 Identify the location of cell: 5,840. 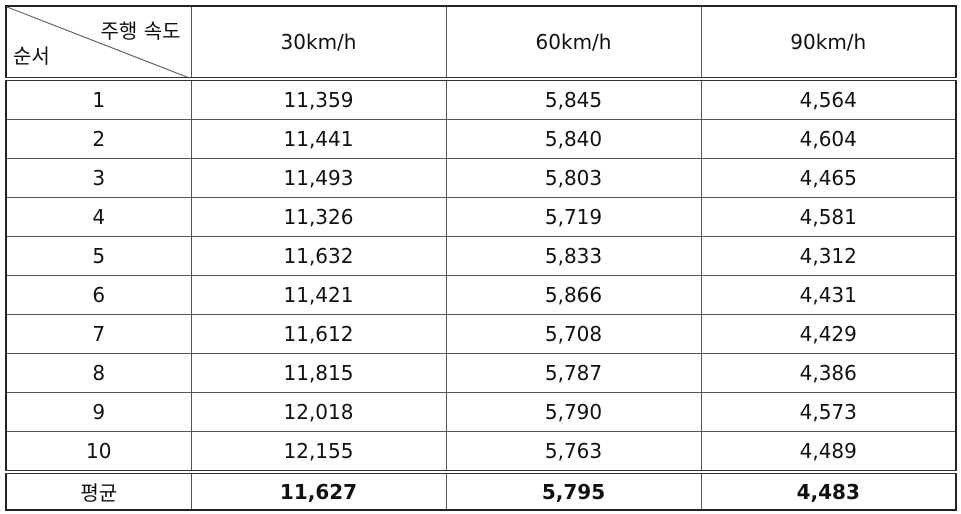
(573, 139).